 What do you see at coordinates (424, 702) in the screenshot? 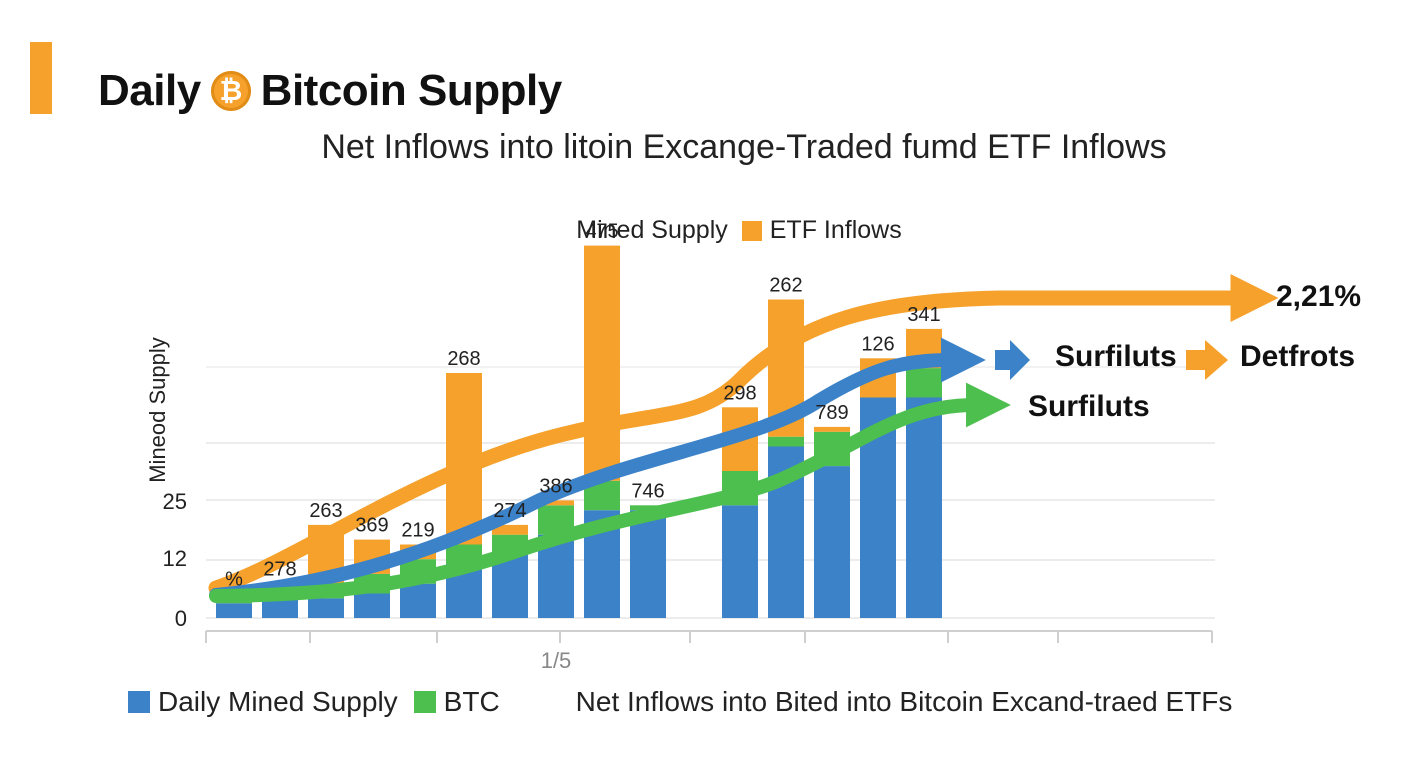
I see `legend-swatch-green` at bounding box center [424, 702].